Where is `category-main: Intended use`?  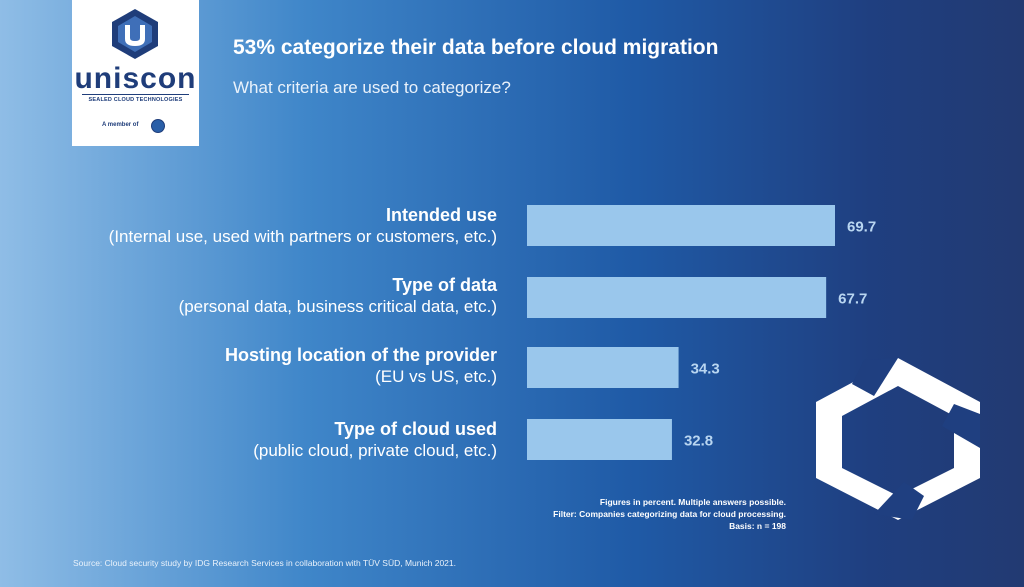
category-main: Intended use is located at coordinates (441, 215).